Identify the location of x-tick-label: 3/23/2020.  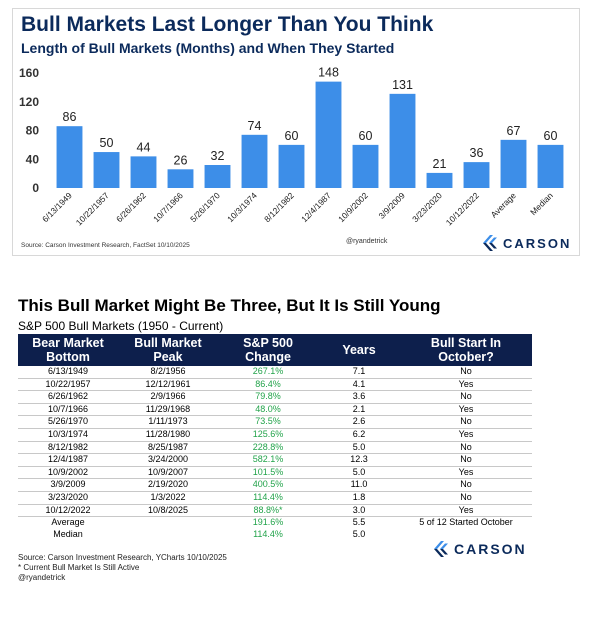
(427, 207).